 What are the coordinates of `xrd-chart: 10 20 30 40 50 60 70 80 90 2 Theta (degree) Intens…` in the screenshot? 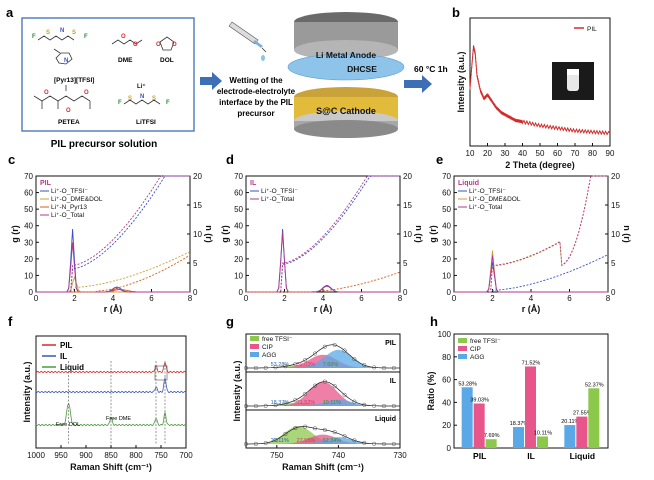 It's located at (535, 93).